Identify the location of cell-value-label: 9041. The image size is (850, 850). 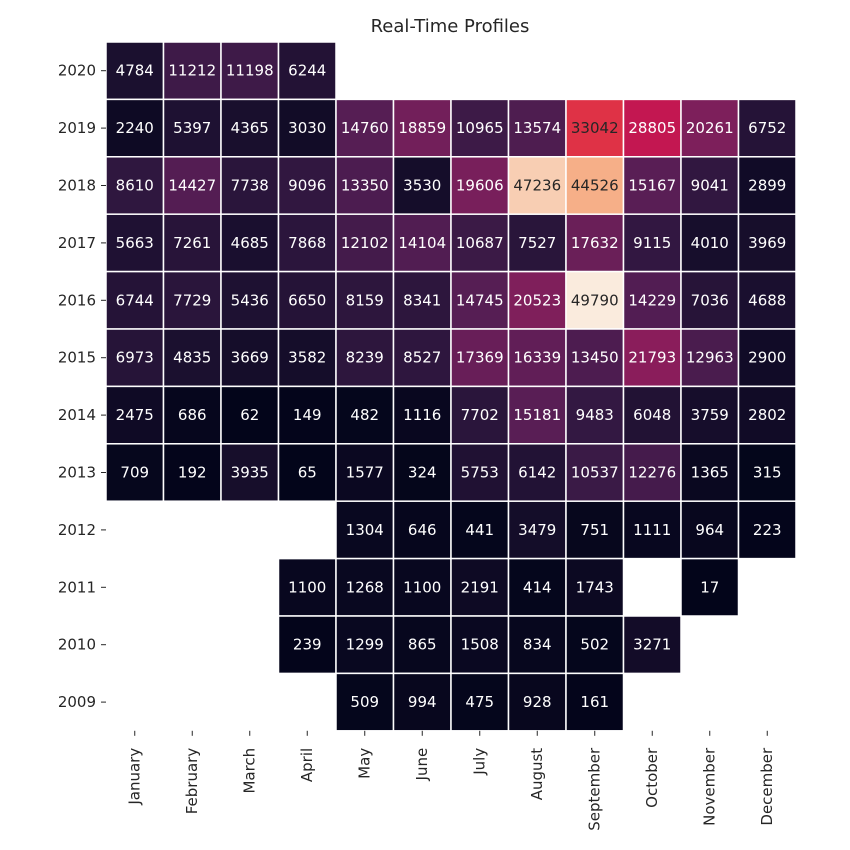
(710, 186).